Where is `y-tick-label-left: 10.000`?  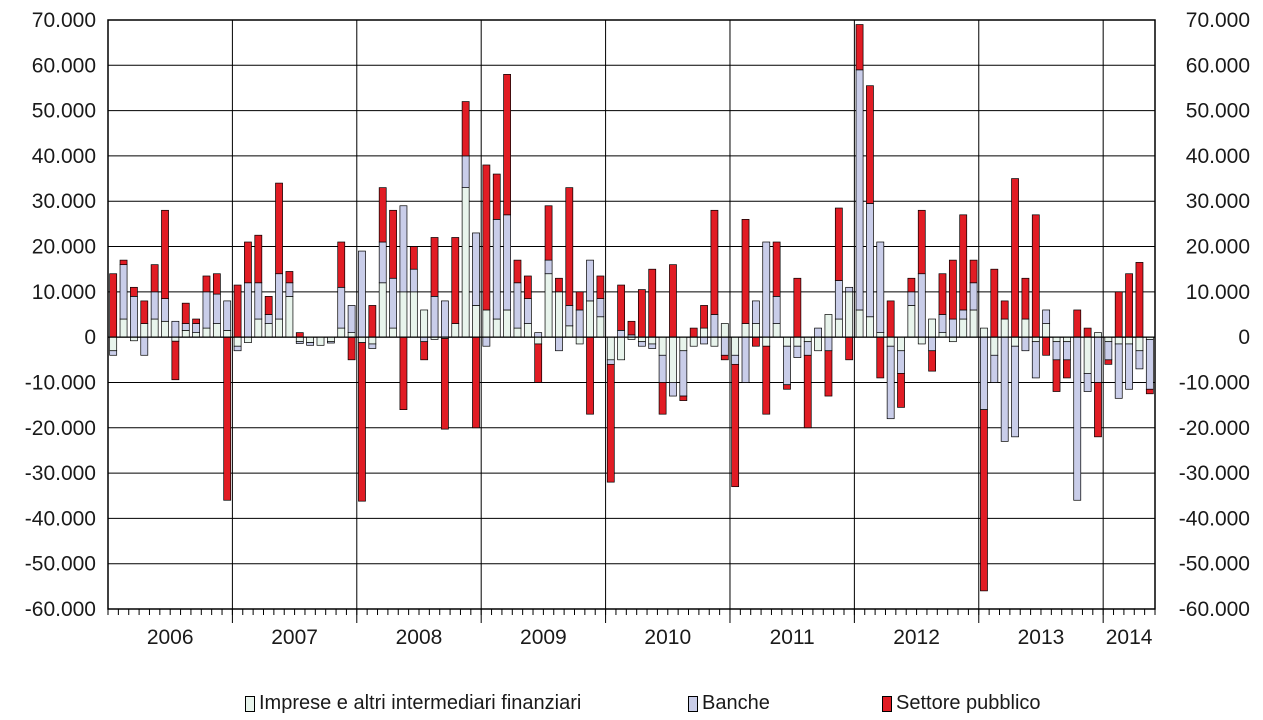
y-tick-label-left: 10.000 is located at coordinates (64, 292).